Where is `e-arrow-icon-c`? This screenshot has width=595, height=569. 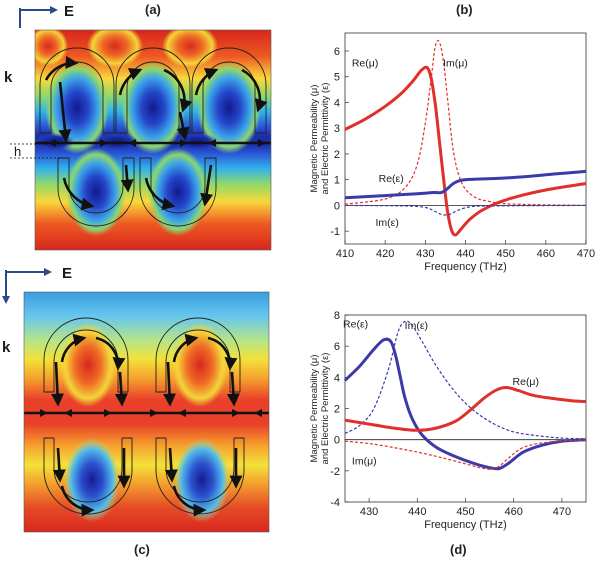 e-arrow-icon-c is located at coordinates (25, 284).